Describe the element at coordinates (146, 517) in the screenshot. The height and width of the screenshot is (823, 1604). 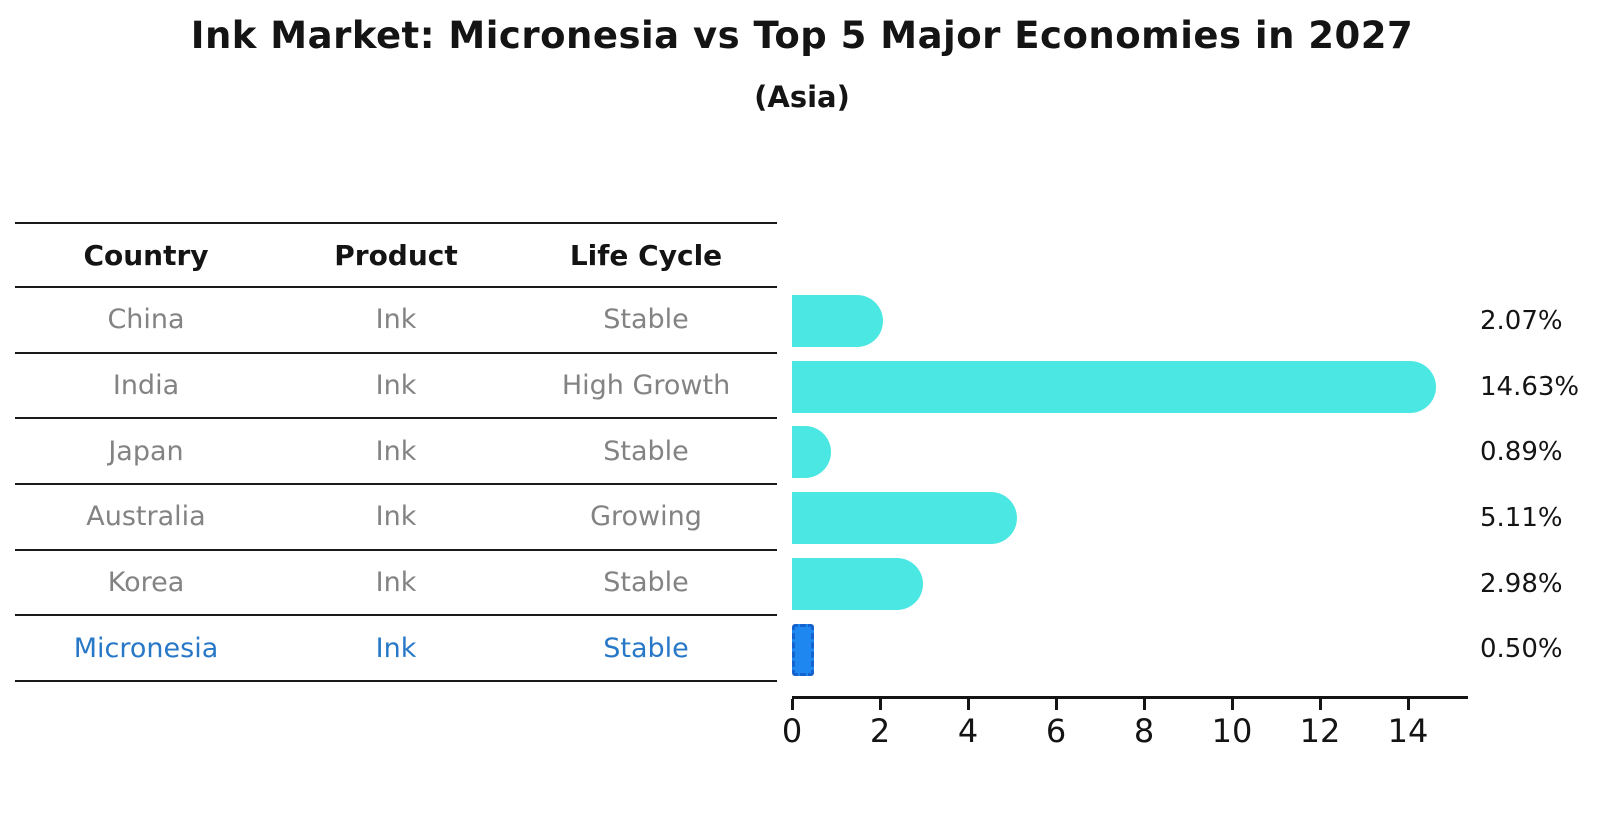
I see `cell-country: Australia` at that location.